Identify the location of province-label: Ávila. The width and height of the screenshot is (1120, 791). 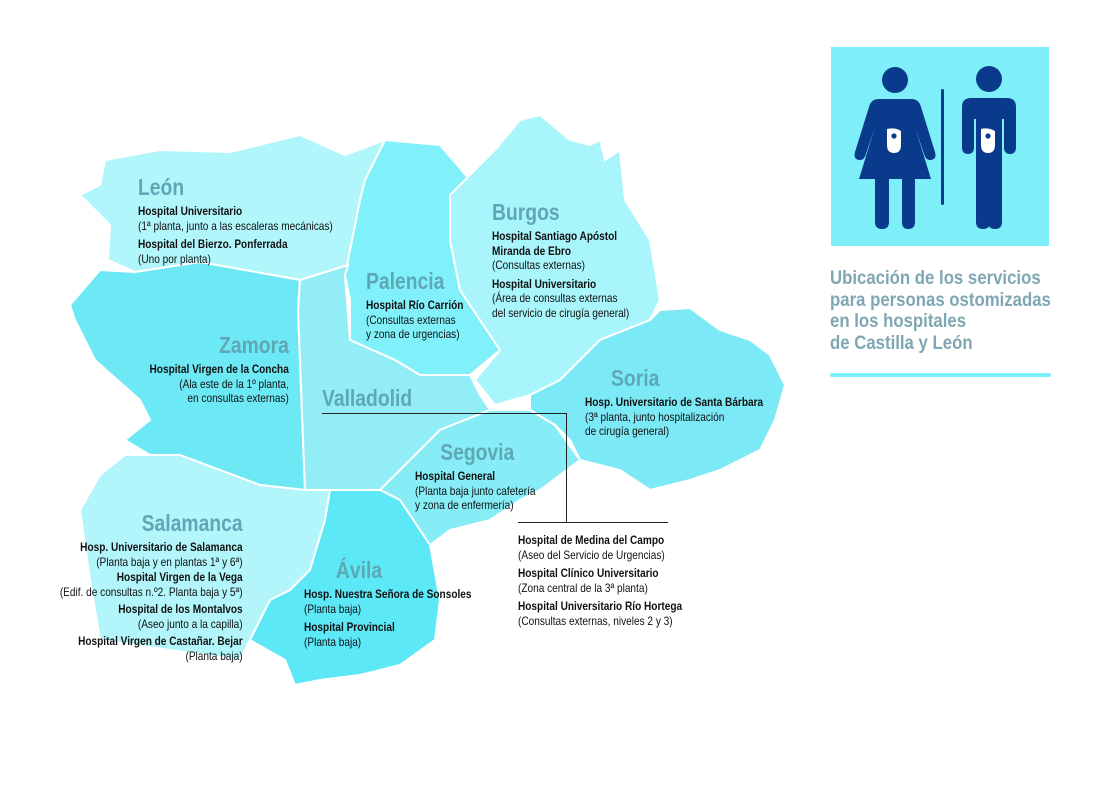
(359, 570).